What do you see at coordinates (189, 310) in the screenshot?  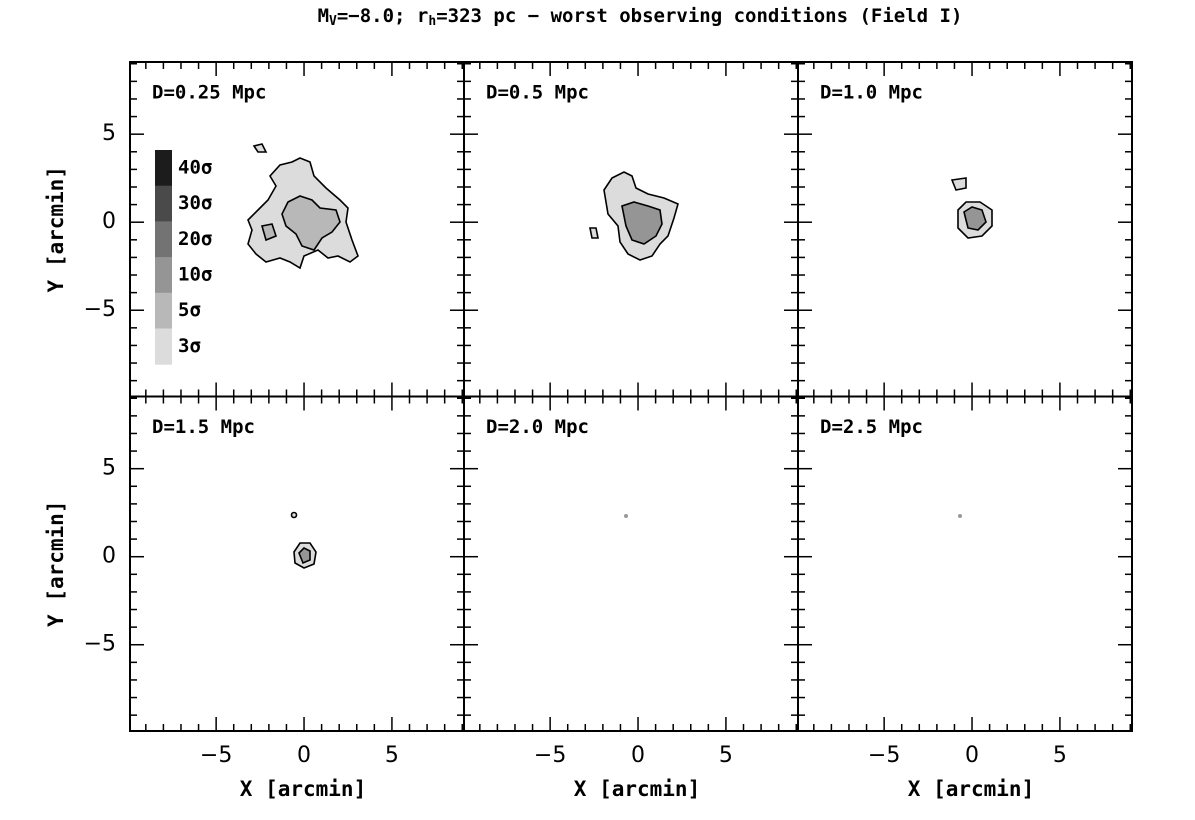 I see `legend-label: 5σ` at bounding box center [189, 310].